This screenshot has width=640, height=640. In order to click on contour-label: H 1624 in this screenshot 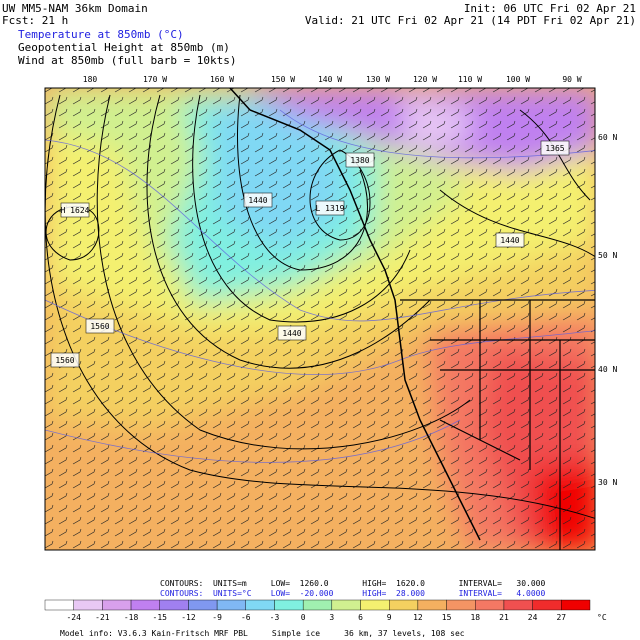, I will do `click(75, 210)`.